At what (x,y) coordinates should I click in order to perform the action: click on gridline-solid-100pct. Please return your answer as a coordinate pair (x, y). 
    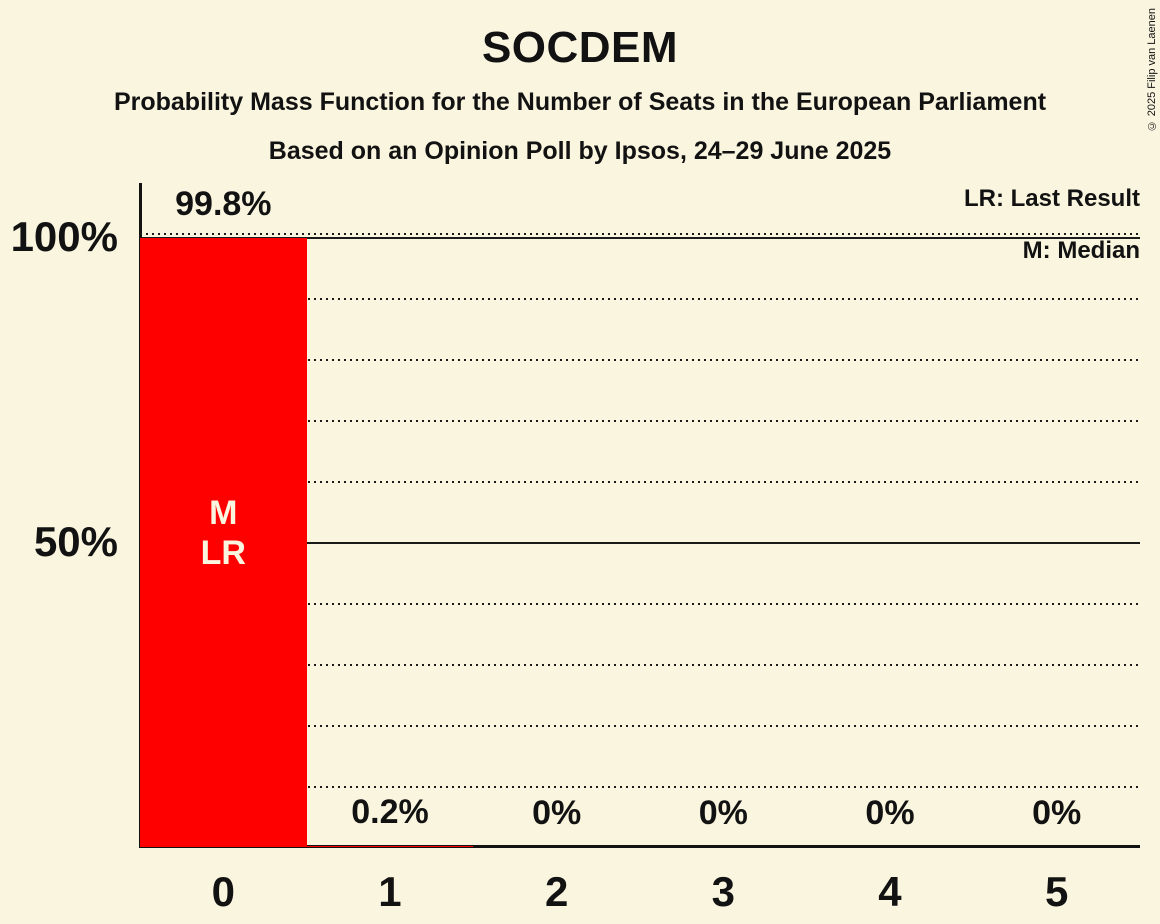
    Looking at the image, I should click on (640, 238).